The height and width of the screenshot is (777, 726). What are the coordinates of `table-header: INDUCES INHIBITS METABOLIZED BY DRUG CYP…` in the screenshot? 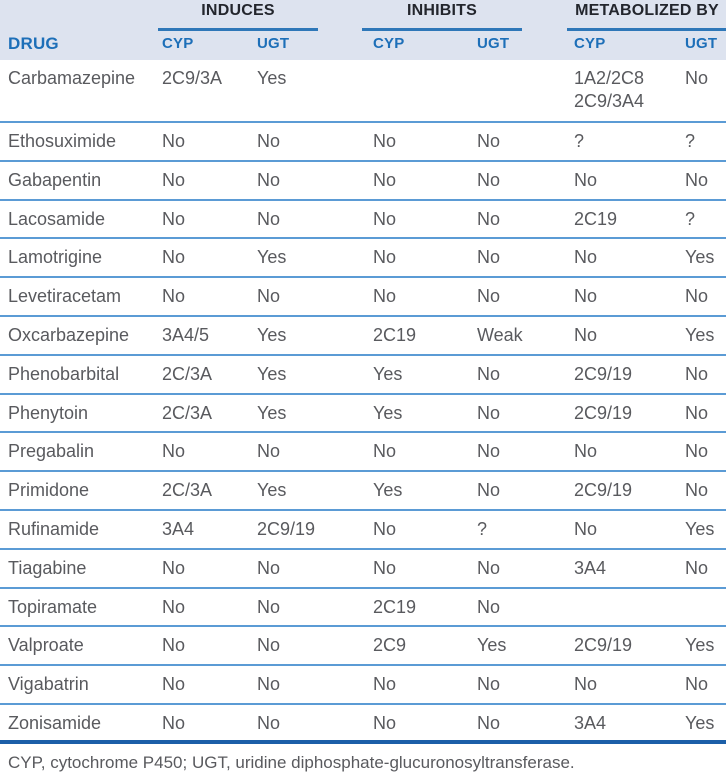 It's located at (363, 30).